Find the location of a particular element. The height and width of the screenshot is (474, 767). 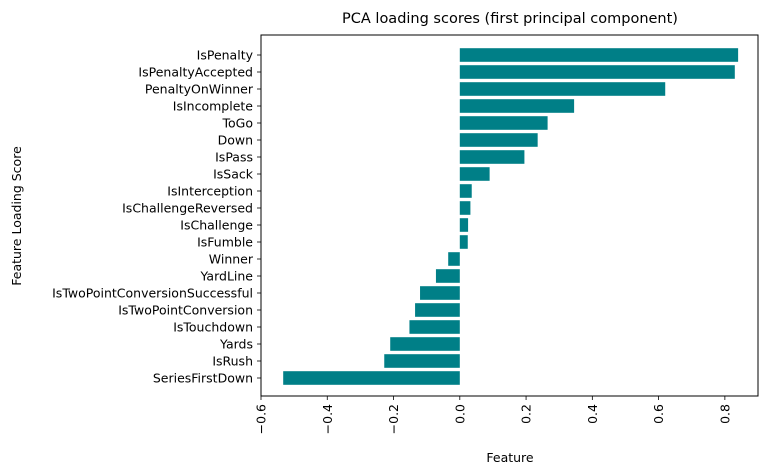

bar-YardLine is located at coordinates (447, 276).